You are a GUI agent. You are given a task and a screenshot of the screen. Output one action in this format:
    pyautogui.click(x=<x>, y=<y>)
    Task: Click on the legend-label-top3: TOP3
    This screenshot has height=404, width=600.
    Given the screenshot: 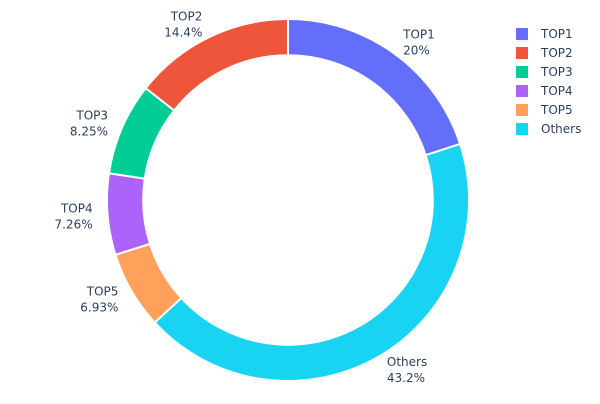 What is the action you would take?
    pyautogui.click(x=556, y=72)
    